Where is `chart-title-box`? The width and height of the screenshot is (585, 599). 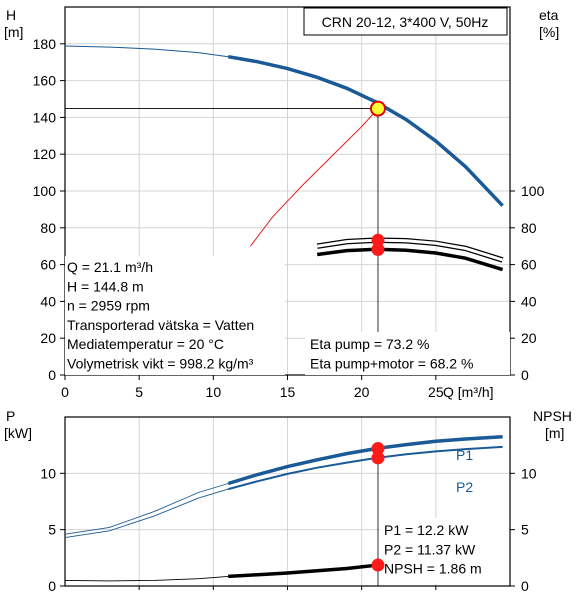
chart-title-box is located at coordinates (405, 21).